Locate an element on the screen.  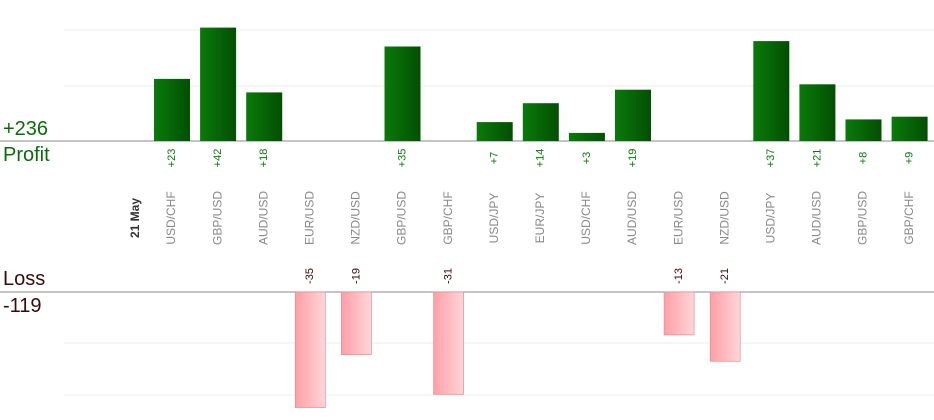
profit-value-label: +21 is located at coordinates (817, 158).